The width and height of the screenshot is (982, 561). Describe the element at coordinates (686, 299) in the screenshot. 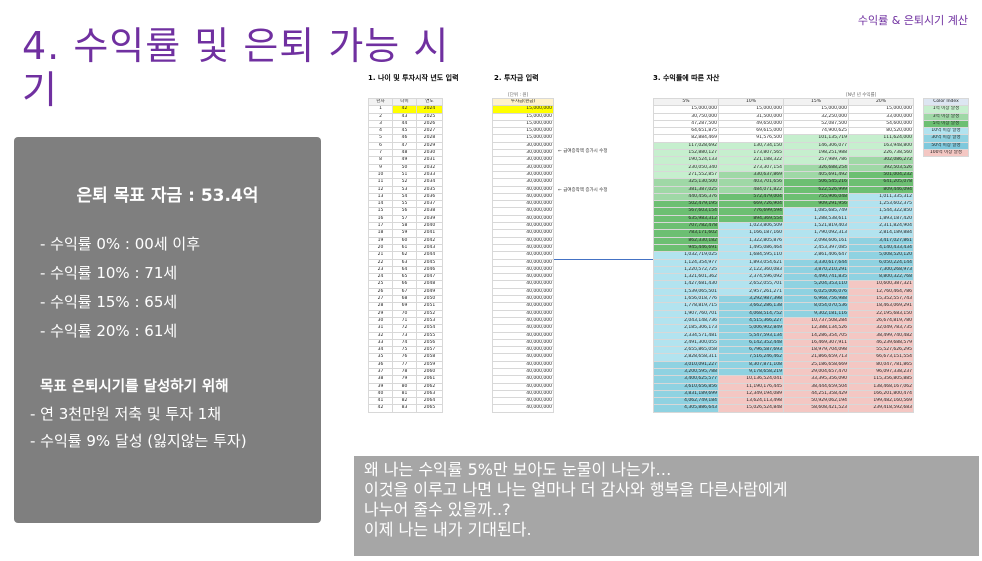

I see `asset-cell: 1,656,018,776` at that location.